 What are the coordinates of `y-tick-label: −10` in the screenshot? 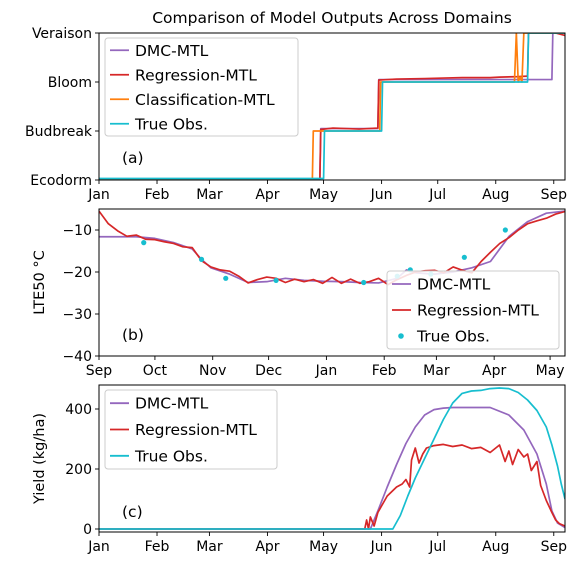 It's located at (77, 231).